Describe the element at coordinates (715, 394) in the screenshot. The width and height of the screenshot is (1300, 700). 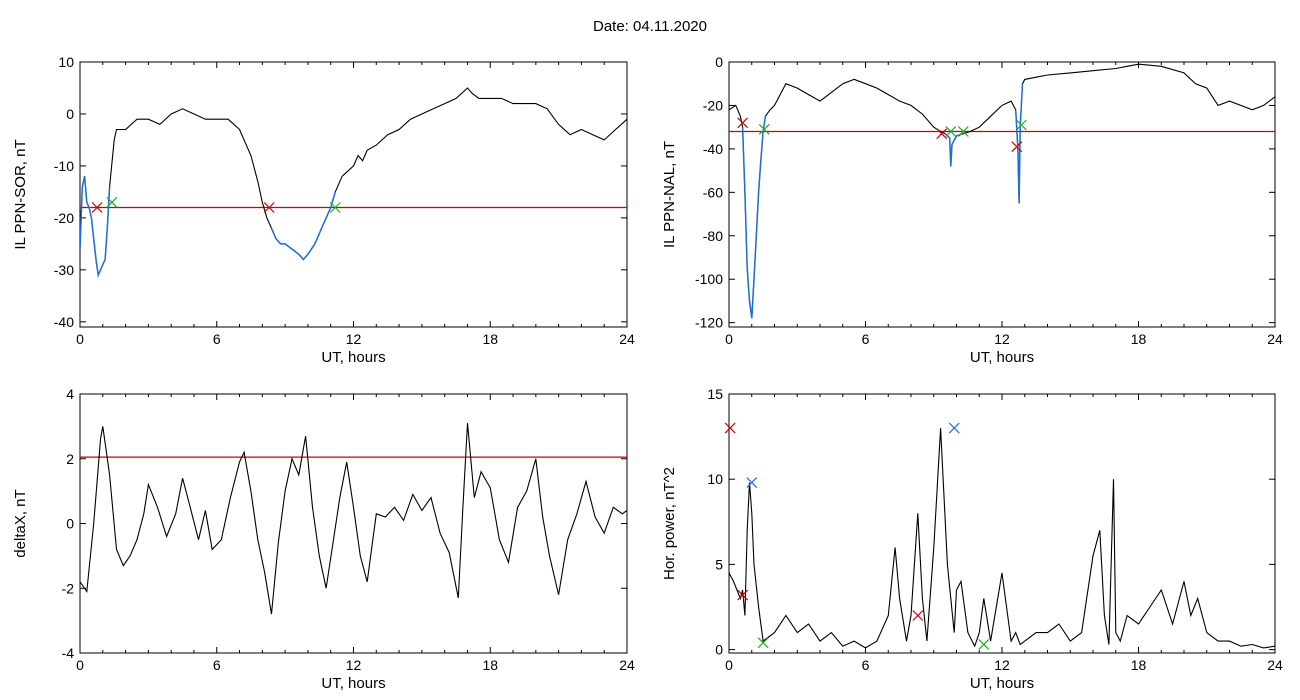
I see `y-tick-label: 15` at that location.